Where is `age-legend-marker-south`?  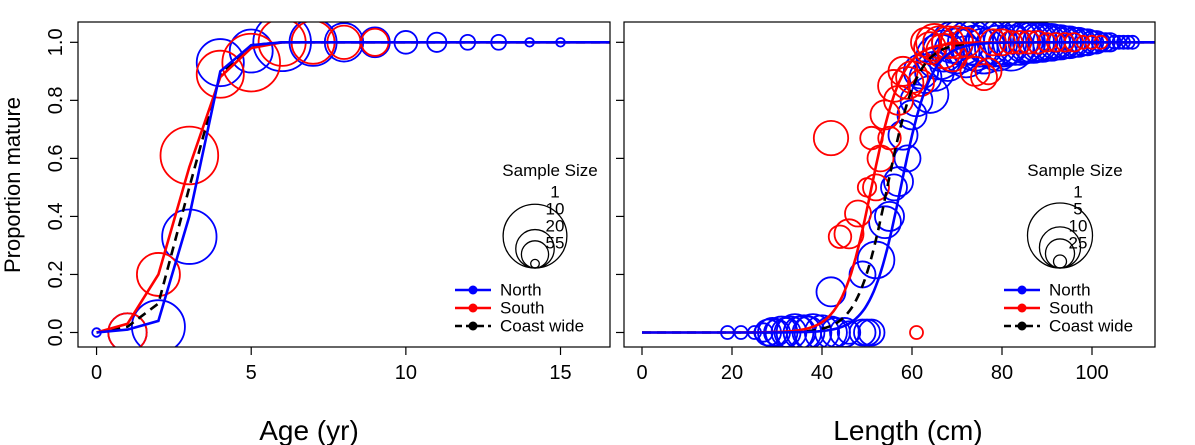
age-legend-marker-south is located at coordinates (473, 308).